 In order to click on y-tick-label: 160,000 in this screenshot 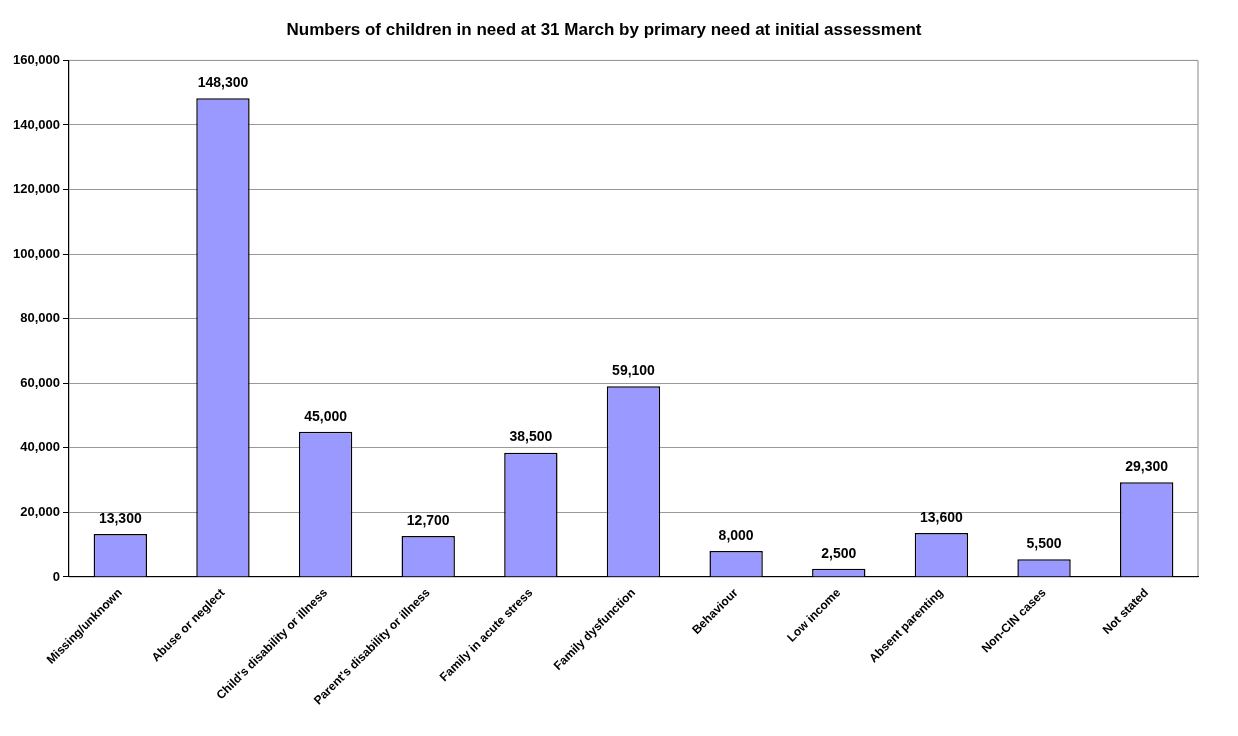, I will do `click(36, 59)`.